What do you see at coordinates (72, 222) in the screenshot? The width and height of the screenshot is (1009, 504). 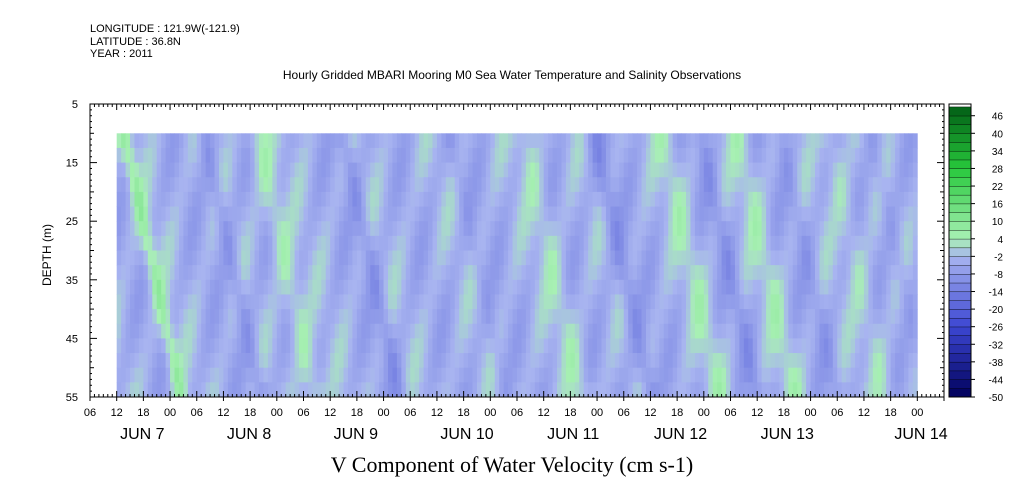 I see `y-tick-label: 25` at bounding box center [72, 222].